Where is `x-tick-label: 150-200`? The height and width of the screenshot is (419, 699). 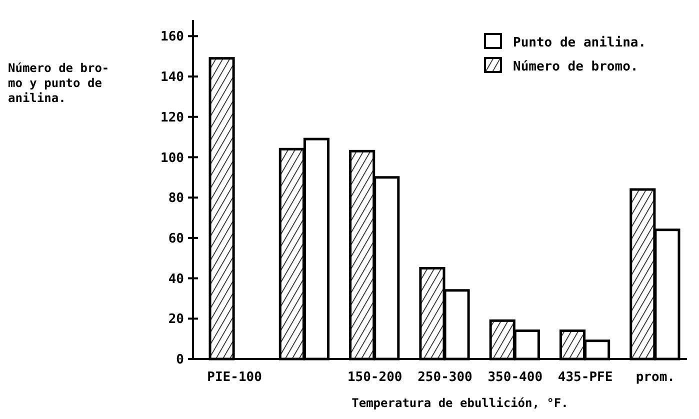
x-tick-label: 150-200 is located at coordinates (374, 377).